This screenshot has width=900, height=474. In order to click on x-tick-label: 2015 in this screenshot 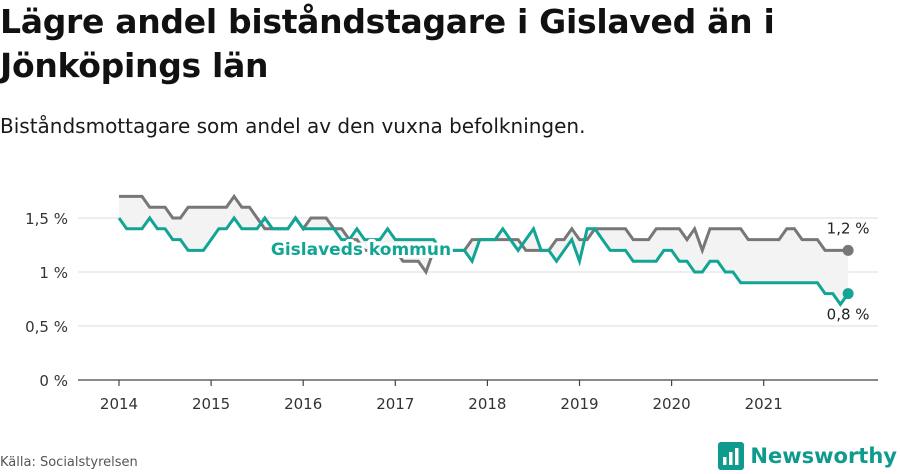, I will do `click(211, 404)`.